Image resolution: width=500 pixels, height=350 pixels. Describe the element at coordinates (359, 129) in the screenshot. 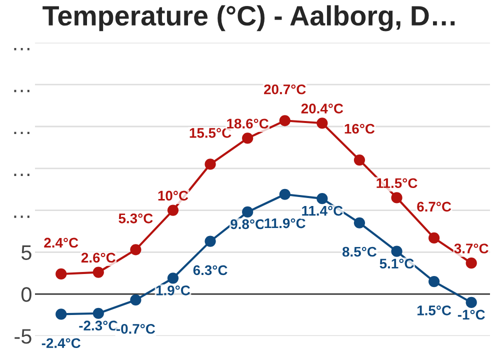

I see `data-label: 16°C` at that location.